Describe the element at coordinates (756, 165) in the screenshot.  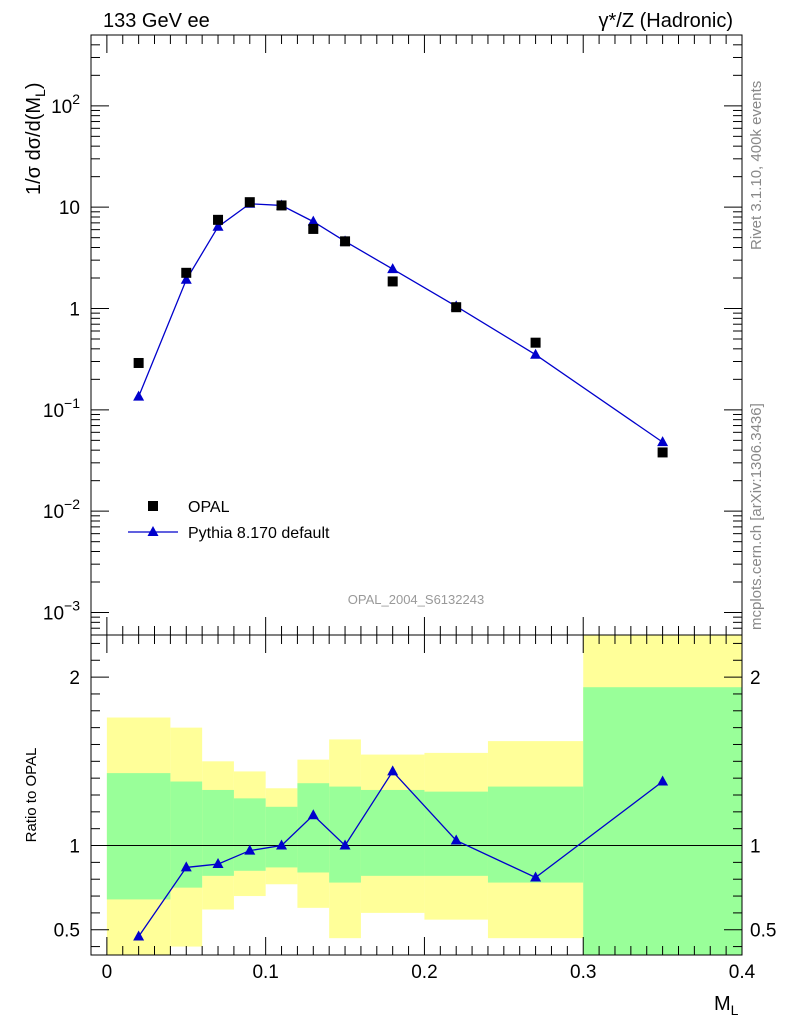
I see `rivet-label: Rivet 3.1.10, 400k events` at that location.